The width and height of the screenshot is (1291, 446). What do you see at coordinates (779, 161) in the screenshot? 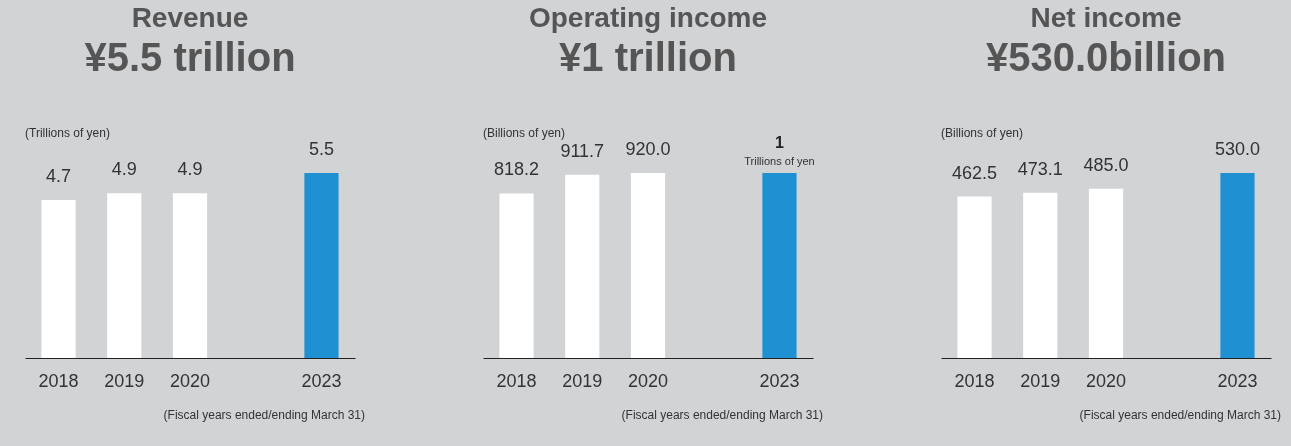
I see `series-label: Trillions of yen` at bounding box center [779, 161].